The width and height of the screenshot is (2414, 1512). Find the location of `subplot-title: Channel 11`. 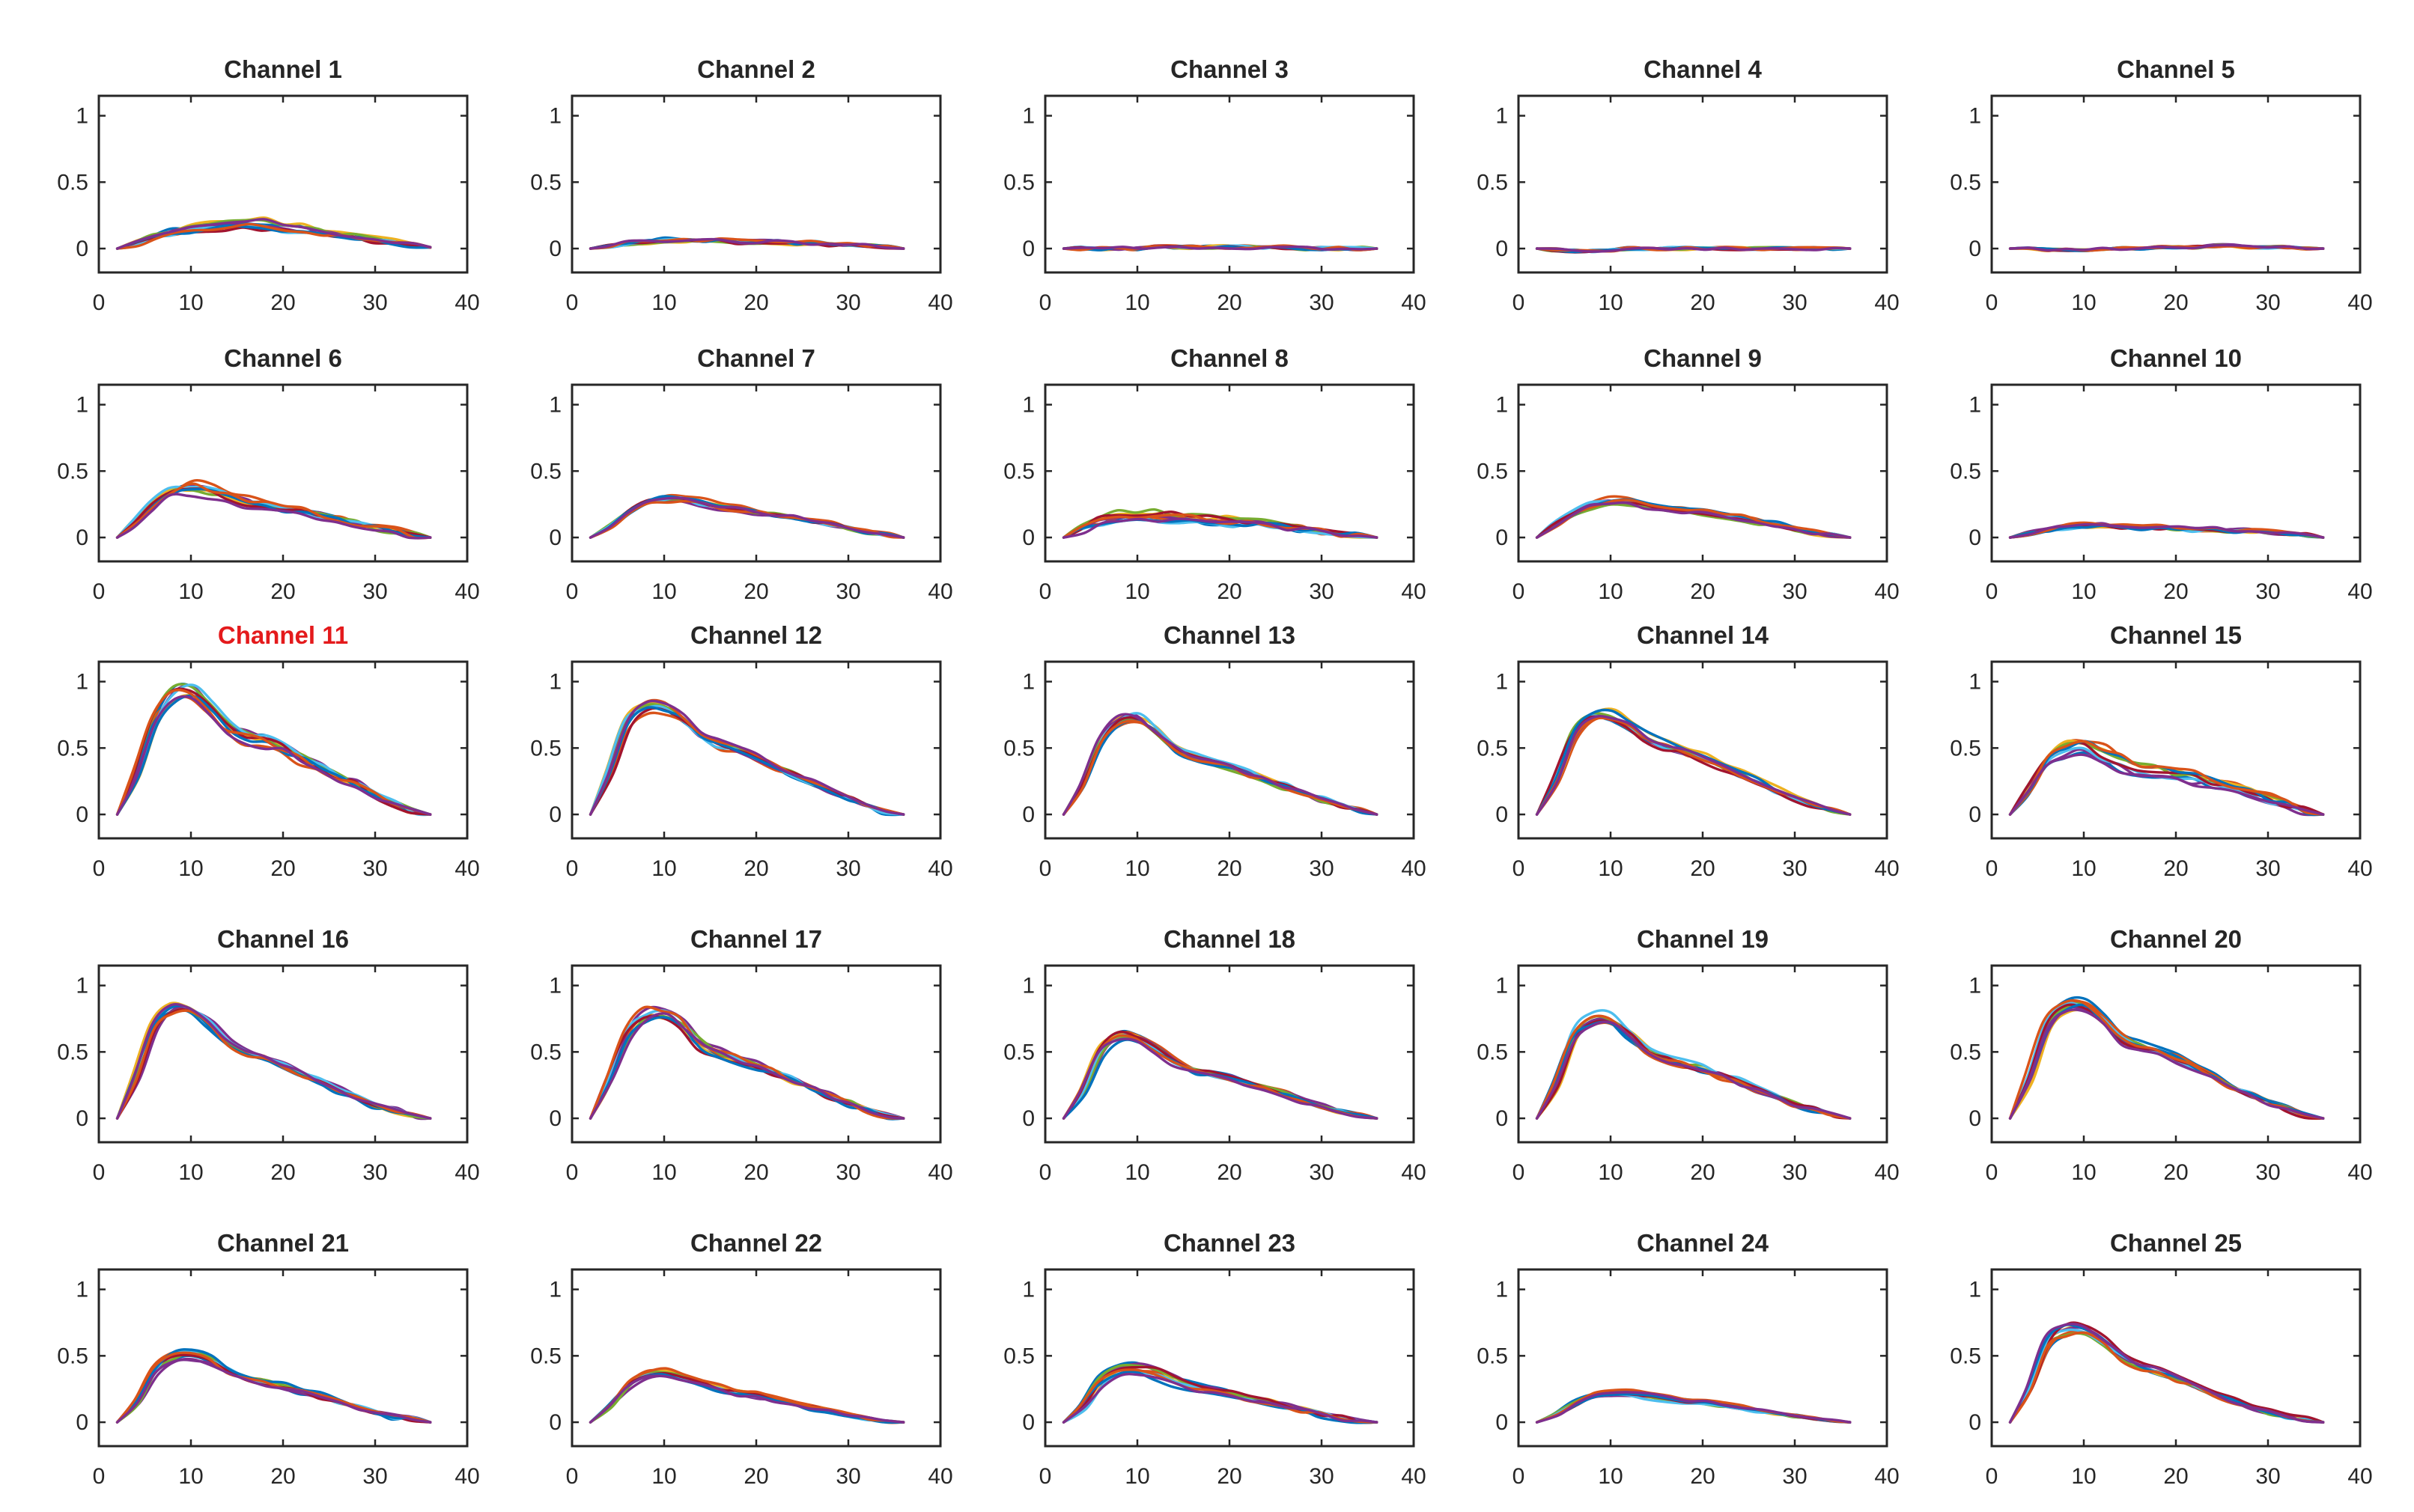

subplot-title: Channel 11 is located at coordinates (283, 635).